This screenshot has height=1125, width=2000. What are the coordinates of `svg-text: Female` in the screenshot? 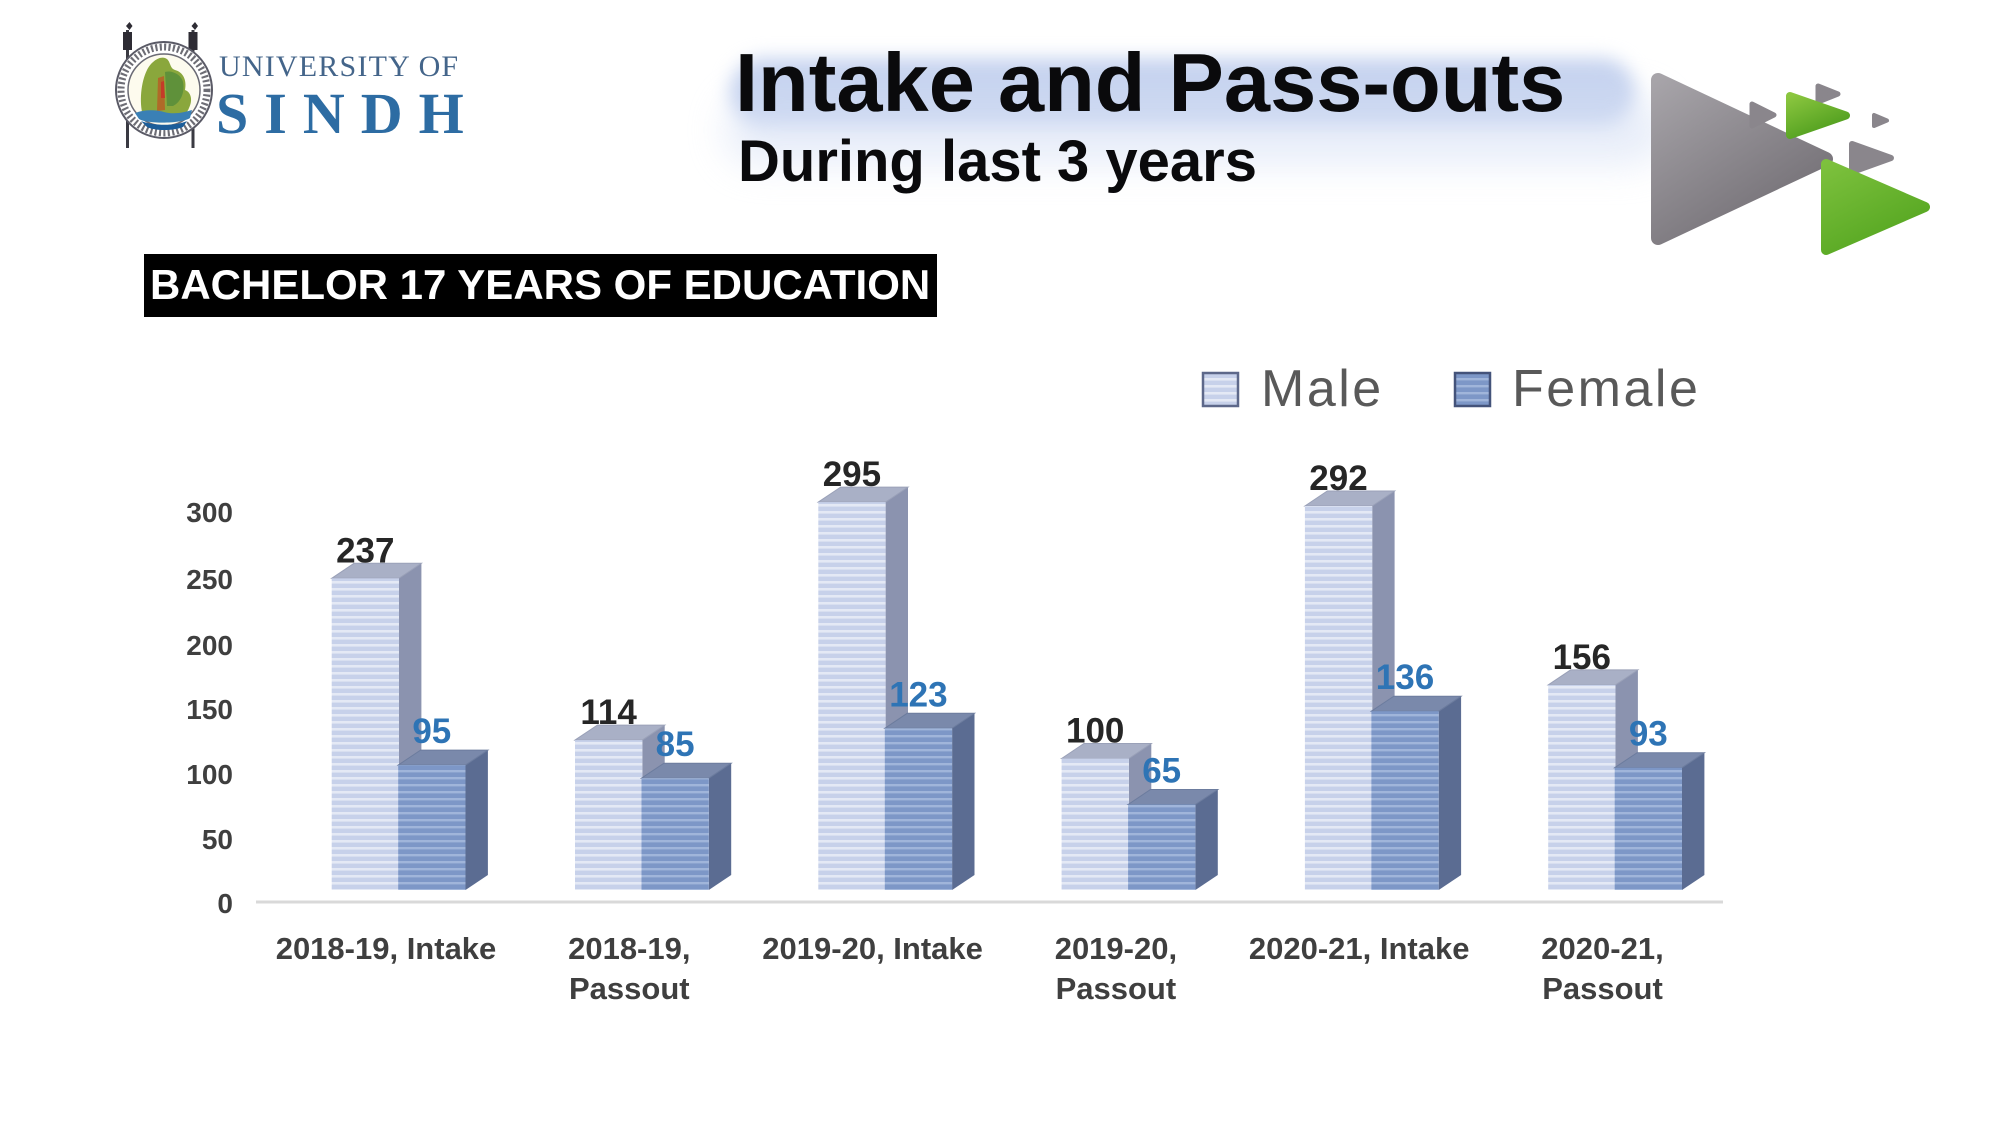 It's located at (1606, 389).